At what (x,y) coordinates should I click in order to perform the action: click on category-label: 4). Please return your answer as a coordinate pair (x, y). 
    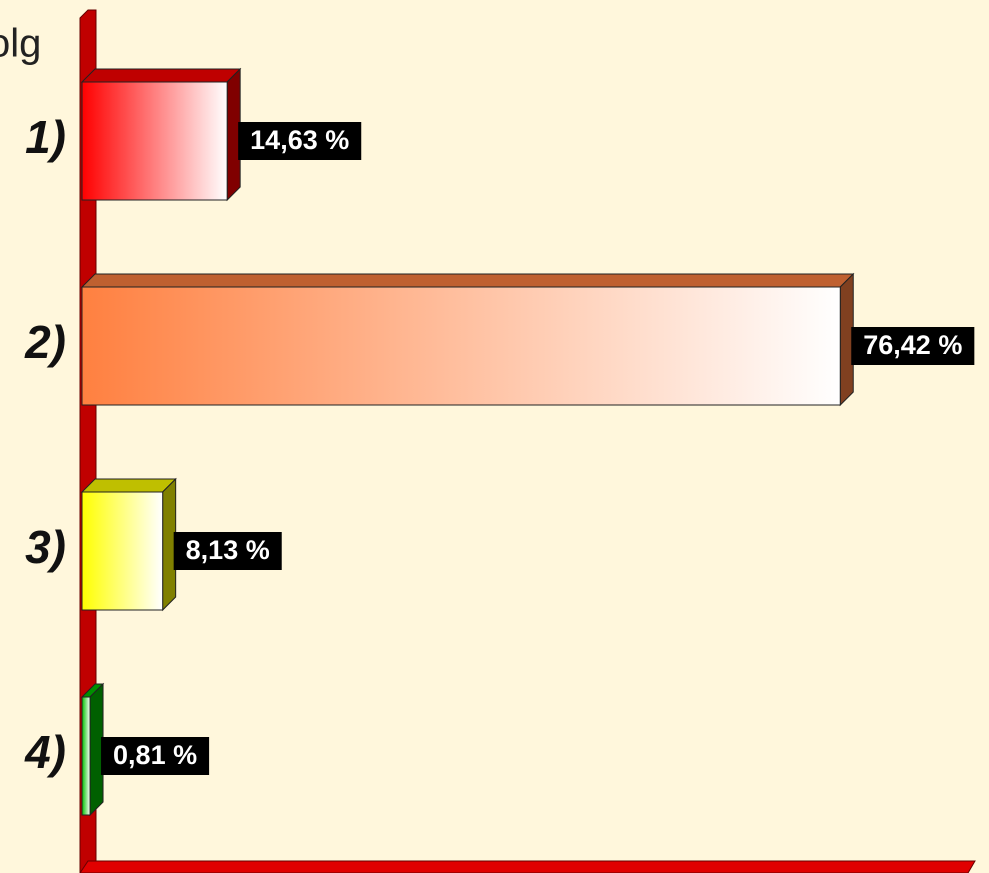
    Looking at the image, I should click on (45, 752).